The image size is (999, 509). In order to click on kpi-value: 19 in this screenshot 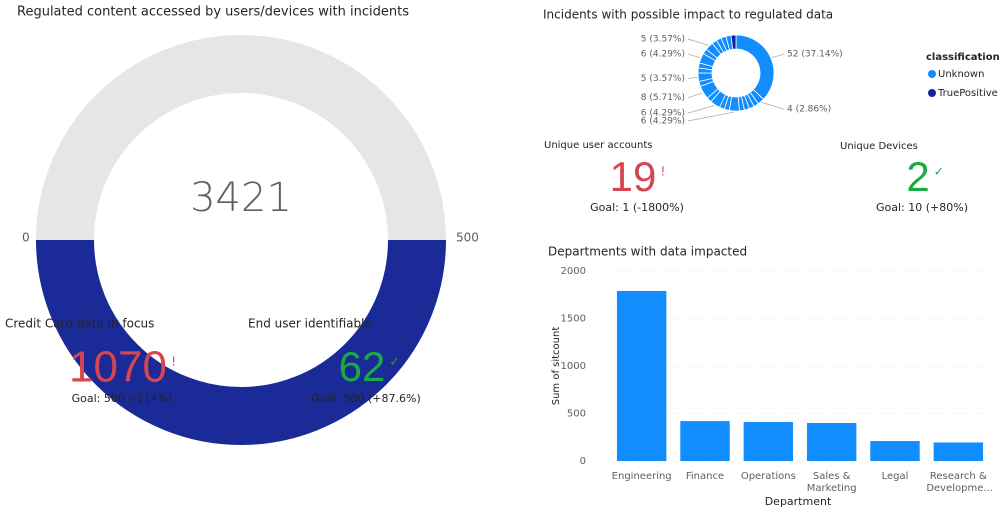, I will do `click(633, 176)`.